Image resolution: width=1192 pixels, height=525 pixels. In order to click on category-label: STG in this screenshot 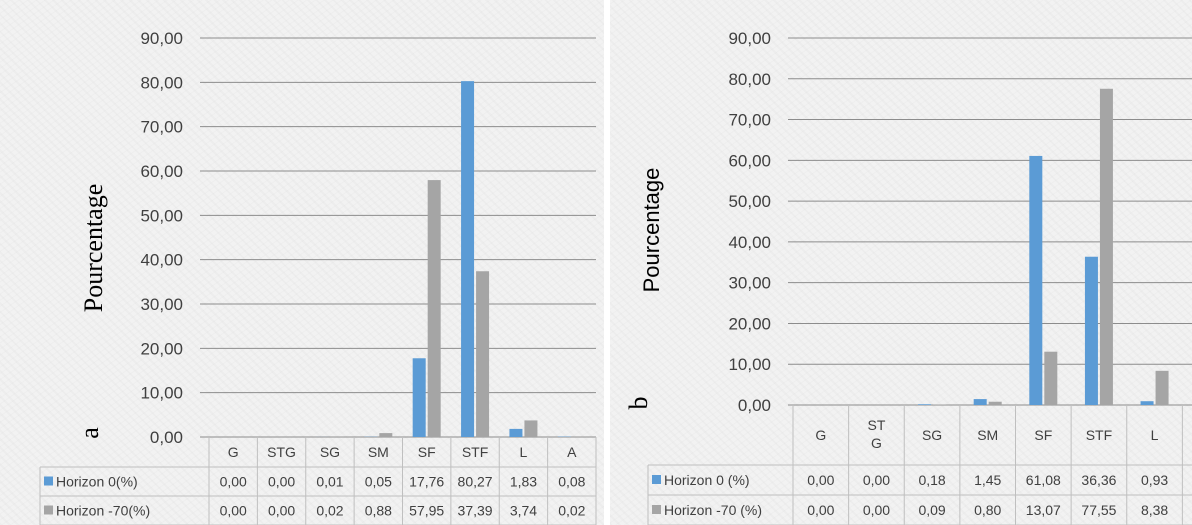, I will do `click(281, 452)`.